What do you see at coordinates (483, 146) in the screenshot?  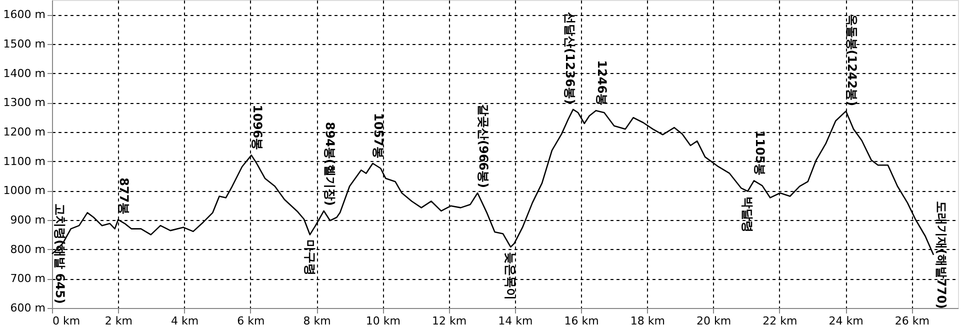 I see `annotation: 갈곶산(966봉)` at bounding box center [483, 146].